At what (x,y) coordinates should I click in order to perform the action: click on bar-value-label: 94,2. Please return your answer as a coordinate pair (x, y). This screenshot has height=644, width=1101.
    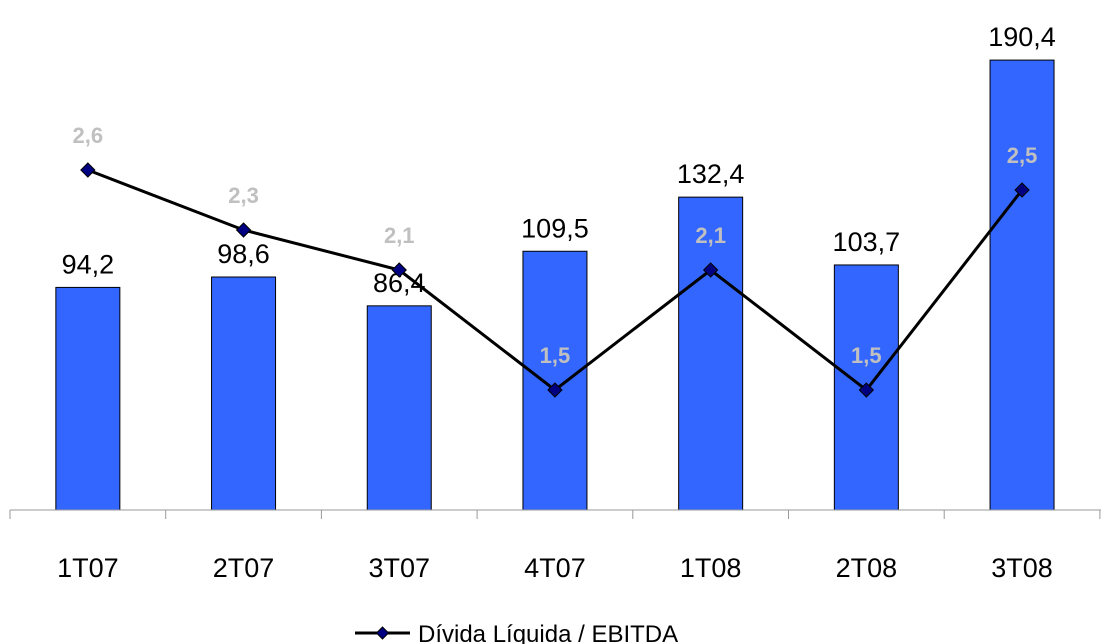
    Looking at the image, I should click on (88, 264).